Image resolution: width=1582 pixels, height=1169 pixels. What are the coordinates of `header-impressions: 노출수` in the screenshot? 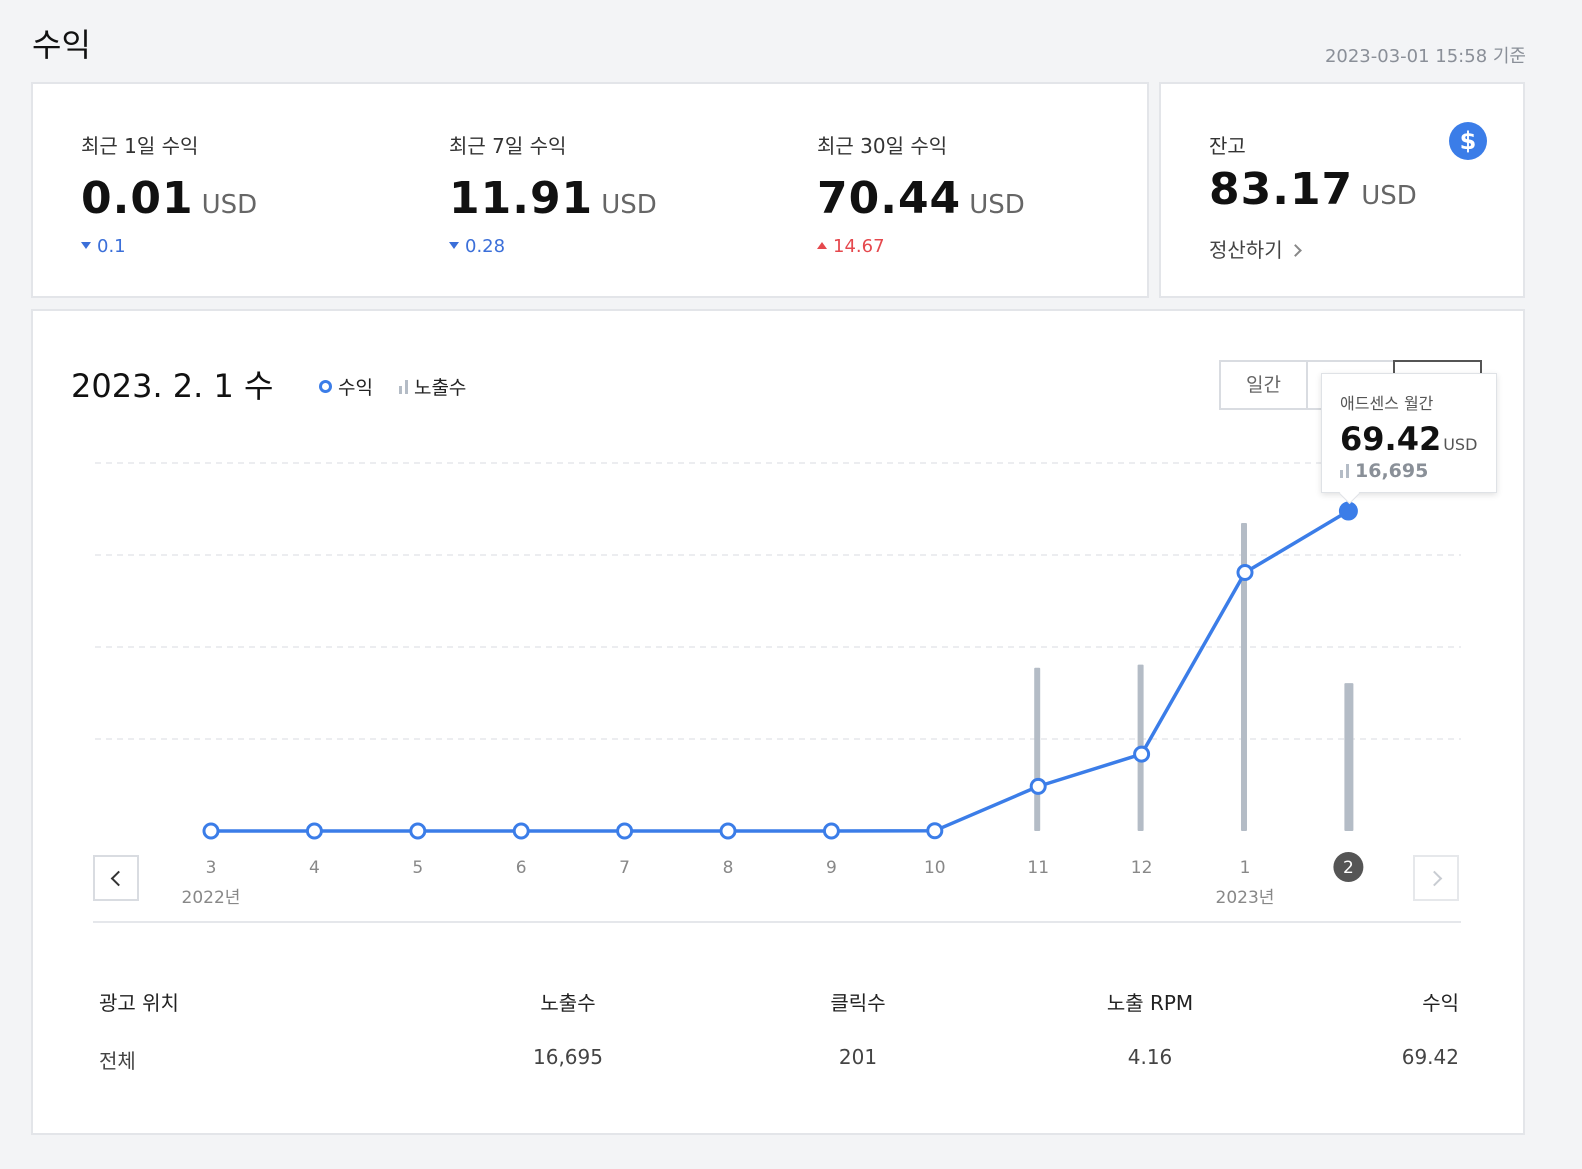 It's located at (568, 1003).